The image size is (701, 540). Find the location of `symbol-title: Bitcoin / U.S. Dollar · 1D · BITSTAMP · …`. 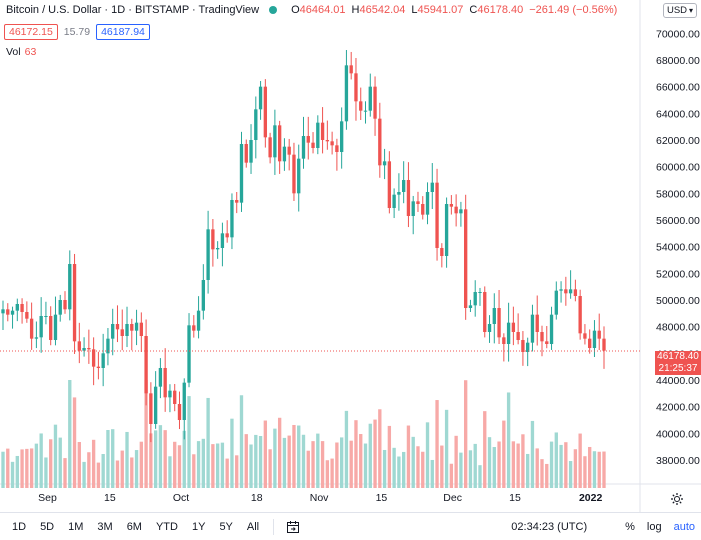

symbol-title: Bitcoin / U.S. Dollar · 1D · BITSTAMP · … is located at coordinates (133, 10).